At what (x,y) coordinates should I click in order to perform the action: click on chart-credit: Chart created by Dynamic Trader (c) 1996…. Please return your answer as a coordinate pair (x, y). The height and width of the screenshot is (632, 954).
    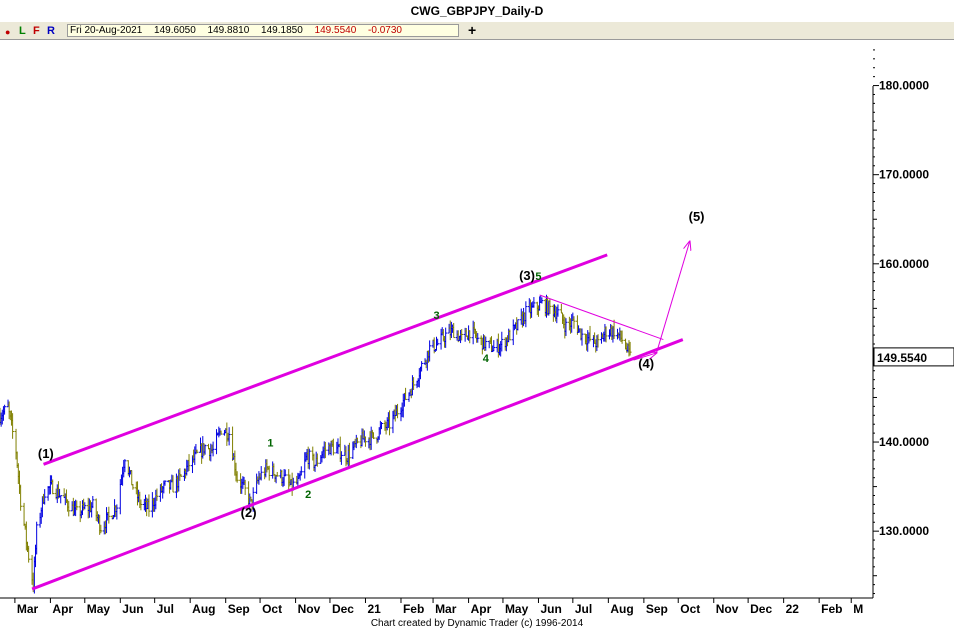
    Looking at the image, I should click on (477, 623).